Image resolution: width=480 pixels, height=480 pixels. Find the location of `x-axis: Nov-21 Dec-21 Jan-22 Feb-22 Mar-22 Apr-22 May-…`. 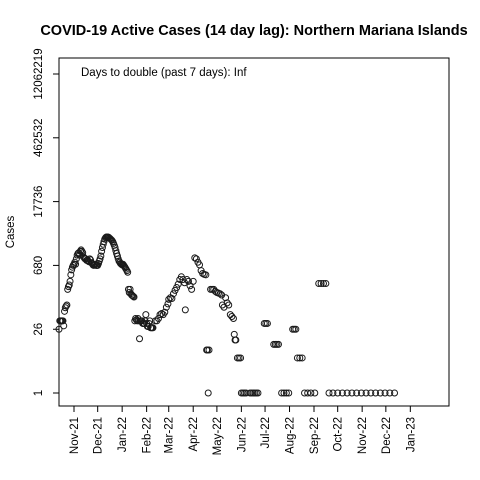

x-axis: Nov-21 Dec-21 Jan-22 Feb-22 Mar-22 Apr-22 May-… is located at coordinates (243, 430).